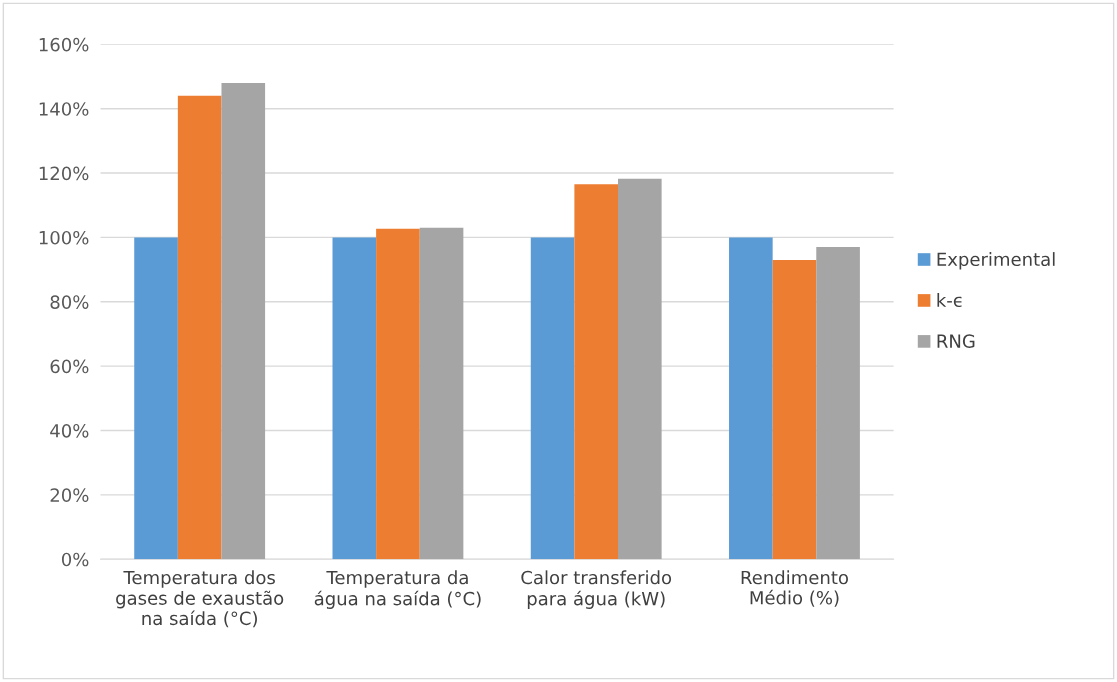  I want to click on legend-label: Experimental, so click(996, 261).